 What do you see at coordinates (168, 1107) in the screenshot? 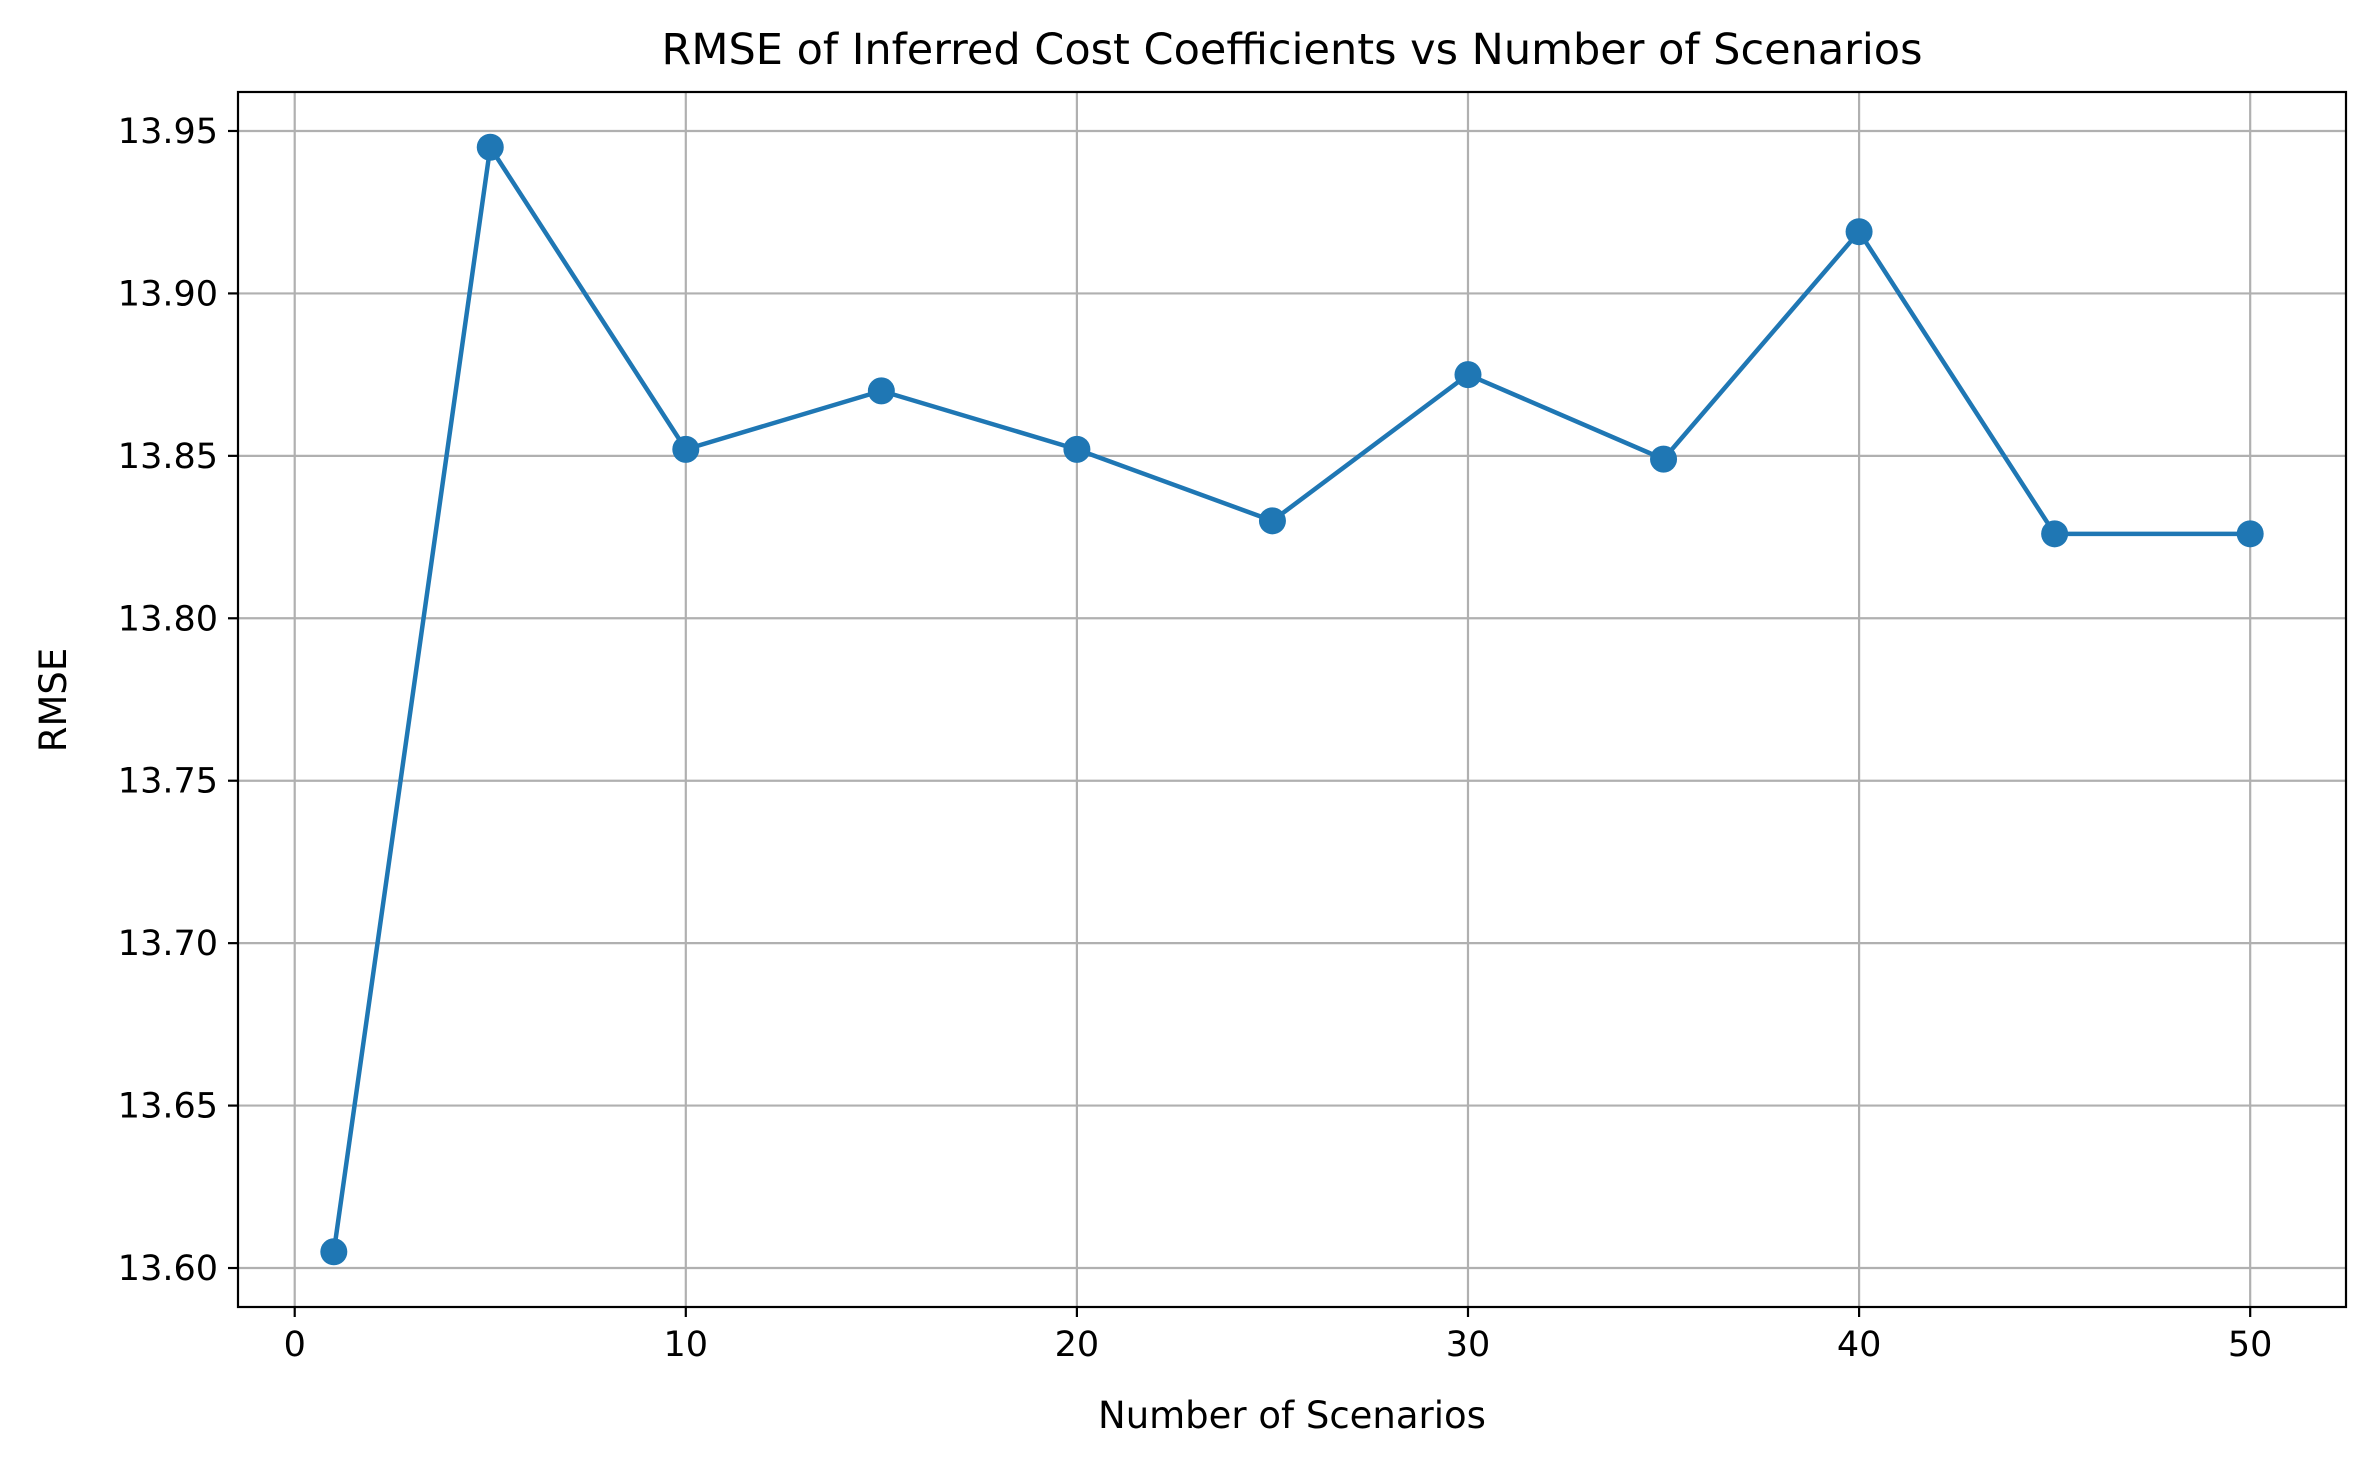
I see `y-tick-label: 13.65` at bounding box center [168, 1107].